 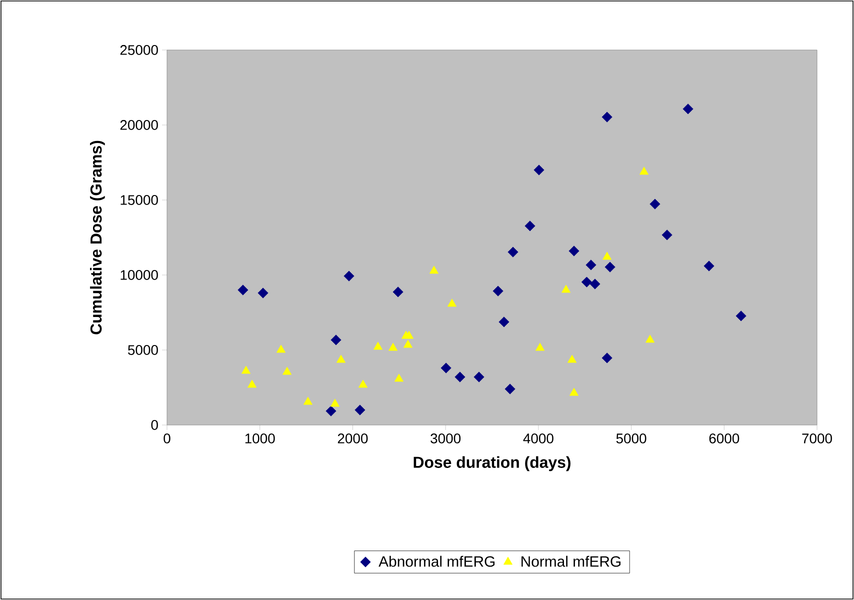 I want to click on legend-label: Normal mfERG, so click(x=571, y=561).